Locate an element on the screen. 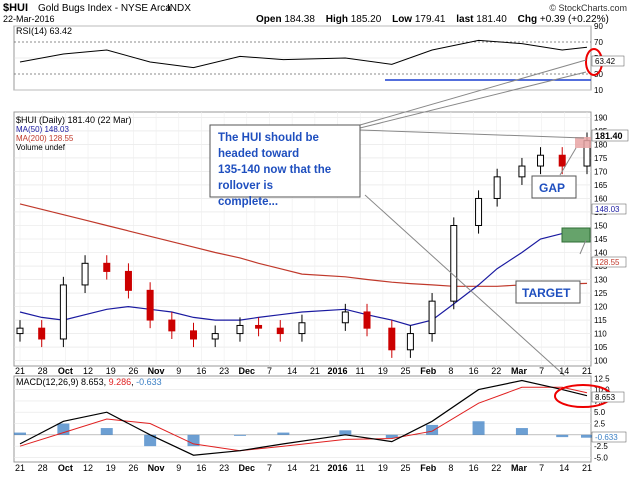 The height and width of the screenshot is (477, 630). macd-tick-label: 12.5 is located at coordinates (602, 378).